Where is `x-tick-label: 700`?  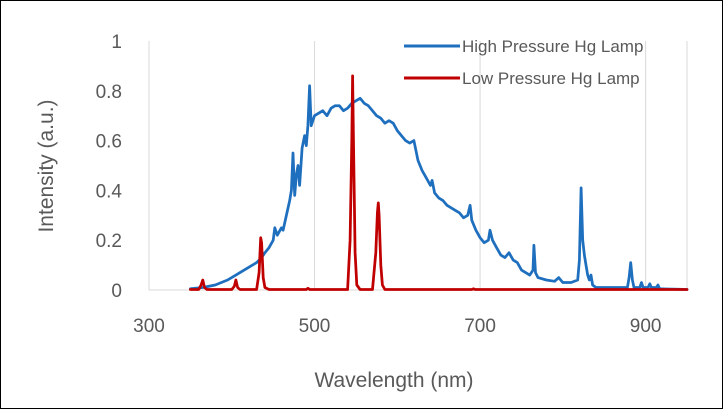
x-tick-label: 700 is located at coordinates (480, 326).